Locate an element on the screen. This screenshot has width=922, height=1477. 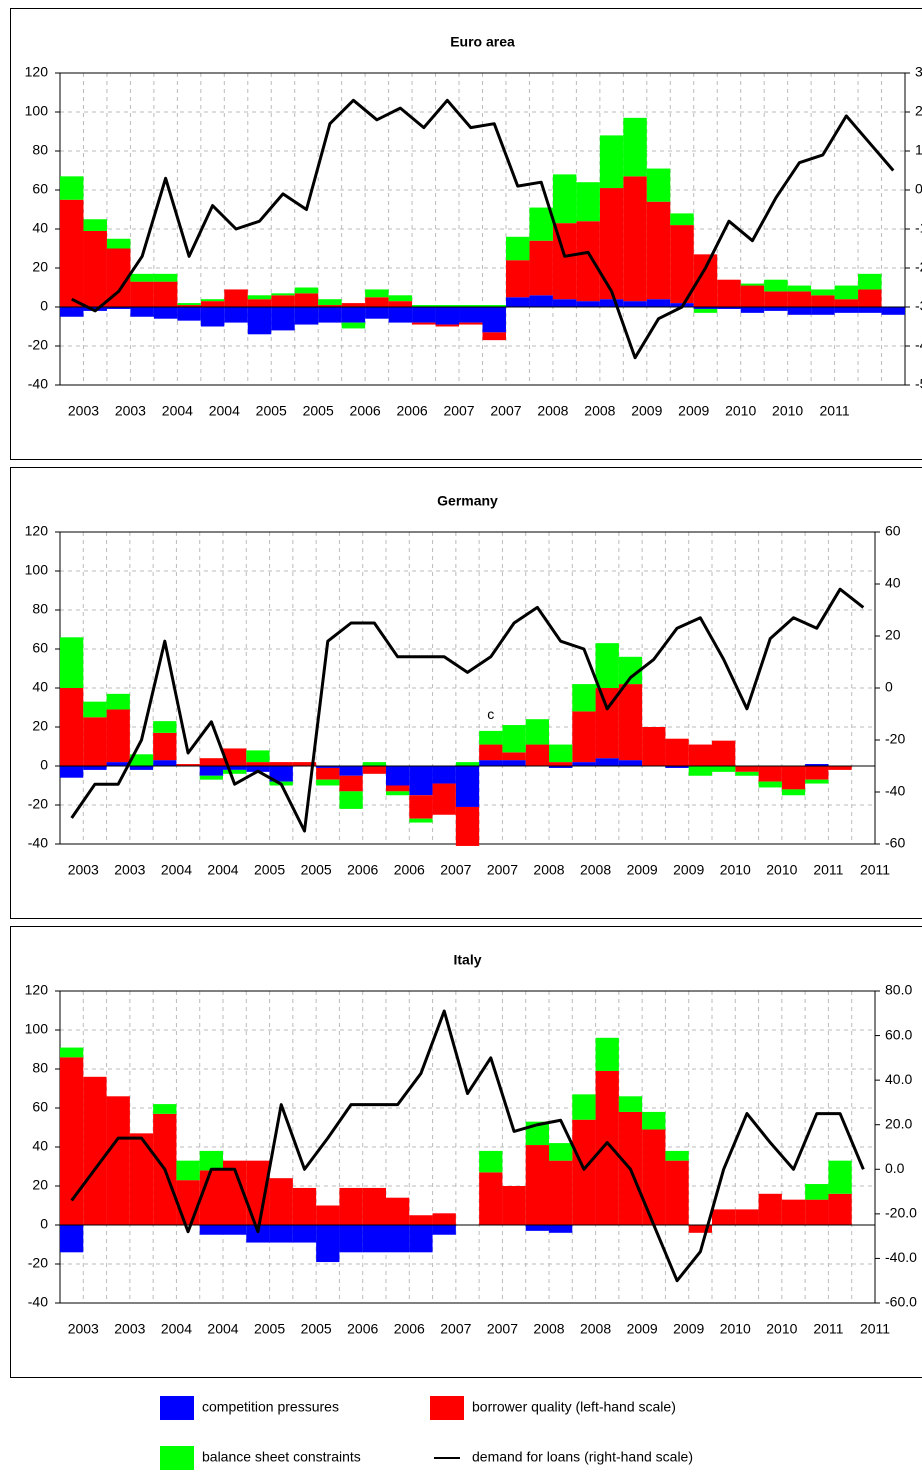
y2-tick-label: -30 is located at coordinates (918, 306).